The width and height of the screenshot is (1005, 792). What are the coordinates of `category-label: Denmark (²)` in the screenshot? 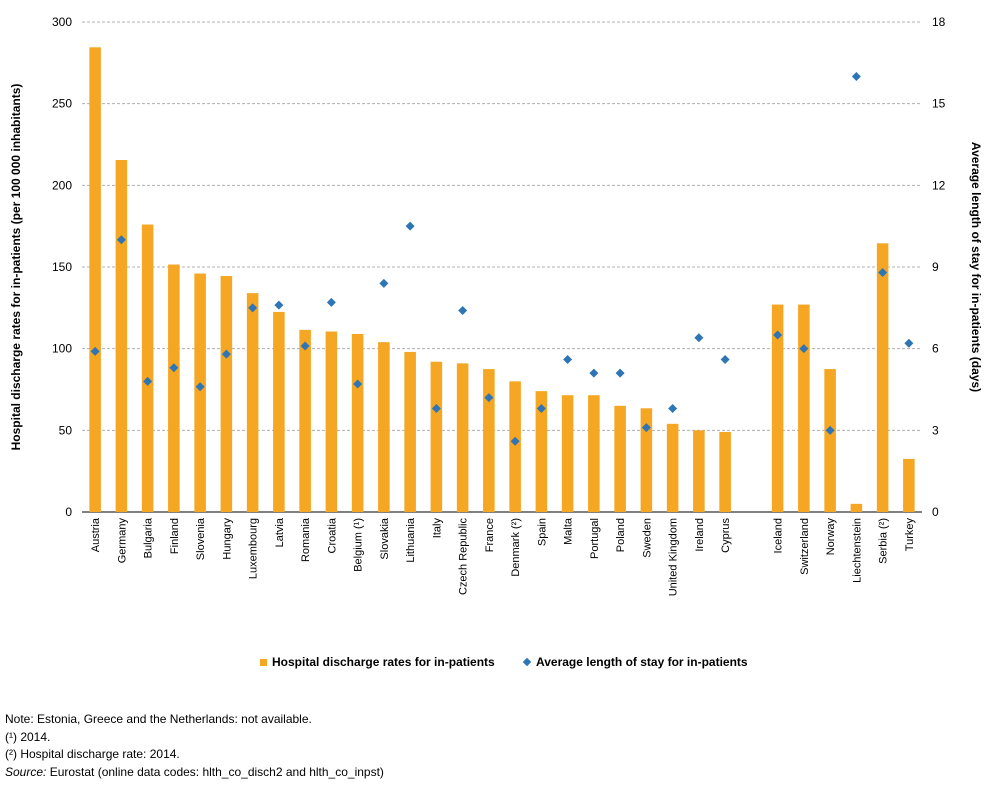 It's located at (516, 547).